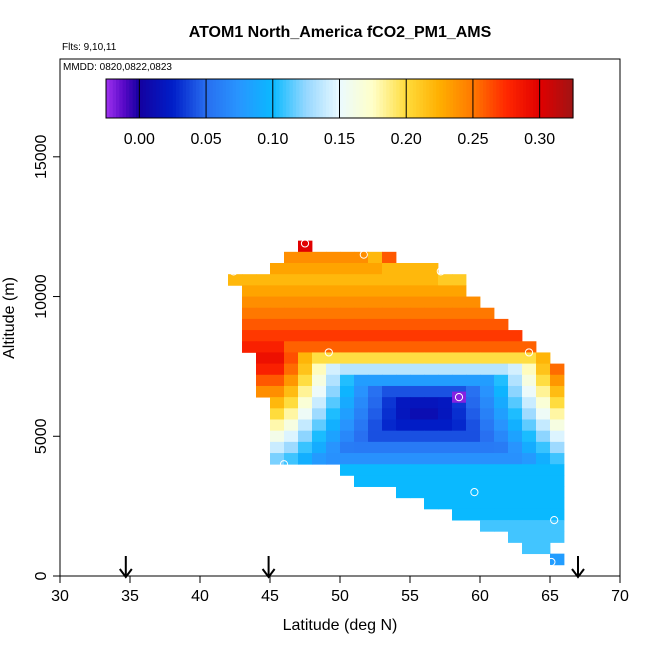 This screenshot has height=650, width=650. What do you see at coordinates (539, 139) in the screenshot?
I see `colorbar-tick-label: 0.30` at bounding box center [539, 139].